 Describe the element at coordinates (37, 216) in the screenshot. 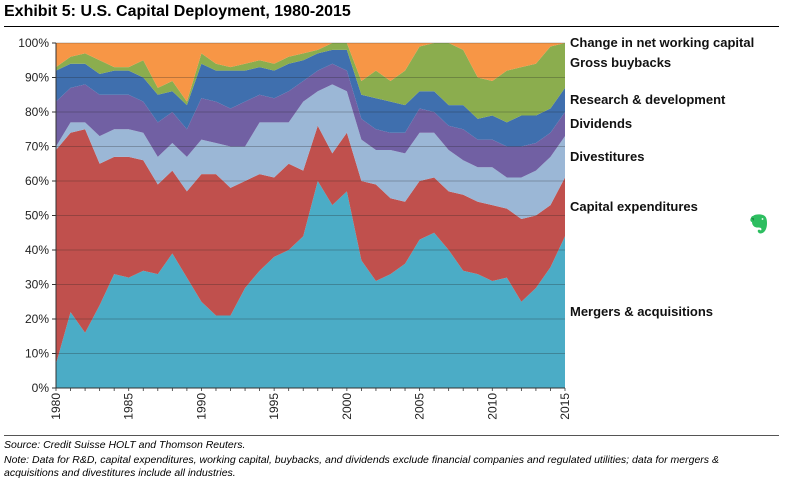

I see `y-tick-label: 50%` at that location.